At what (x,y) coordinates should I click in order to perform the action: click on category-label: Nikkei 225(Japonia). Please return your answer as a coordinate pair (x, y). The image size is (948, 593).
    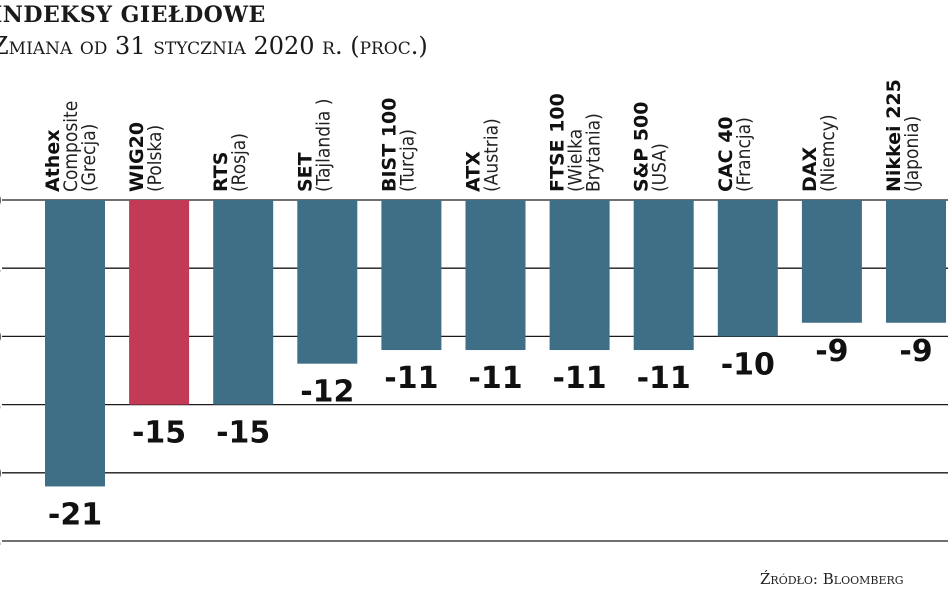
    Looking at the image, I should click on (903, 135).